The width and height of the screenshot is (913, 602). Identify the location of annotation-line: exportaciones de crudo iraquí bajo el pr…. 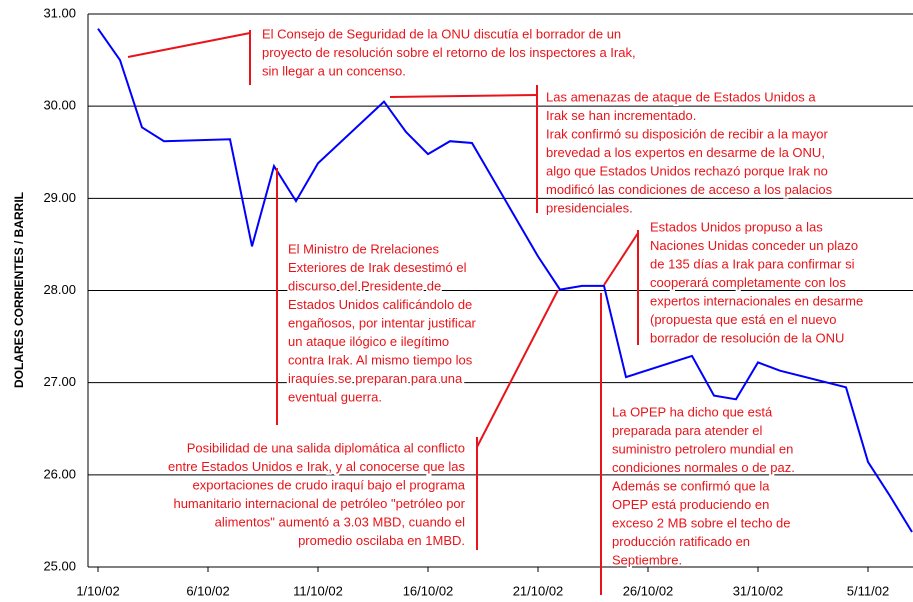
(329, 484).